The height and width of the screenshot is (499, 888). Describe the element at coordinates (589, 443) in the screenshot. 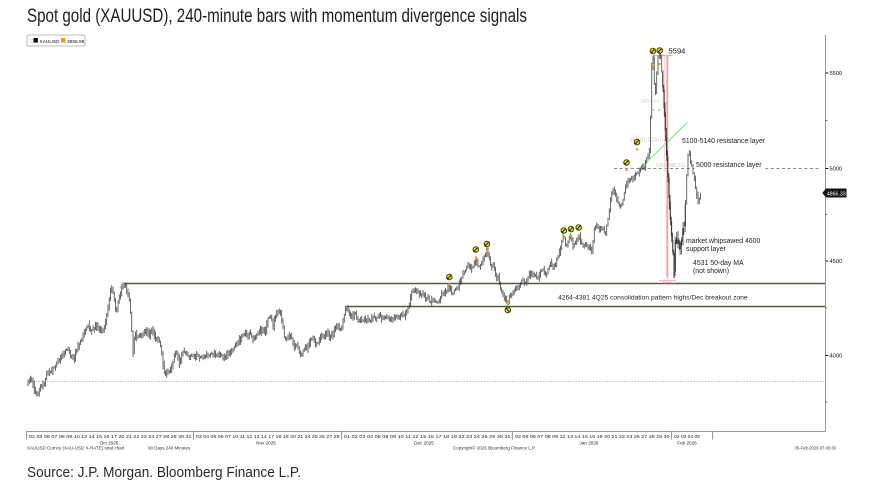

I see `svg-text: Jan 2026` at that location.